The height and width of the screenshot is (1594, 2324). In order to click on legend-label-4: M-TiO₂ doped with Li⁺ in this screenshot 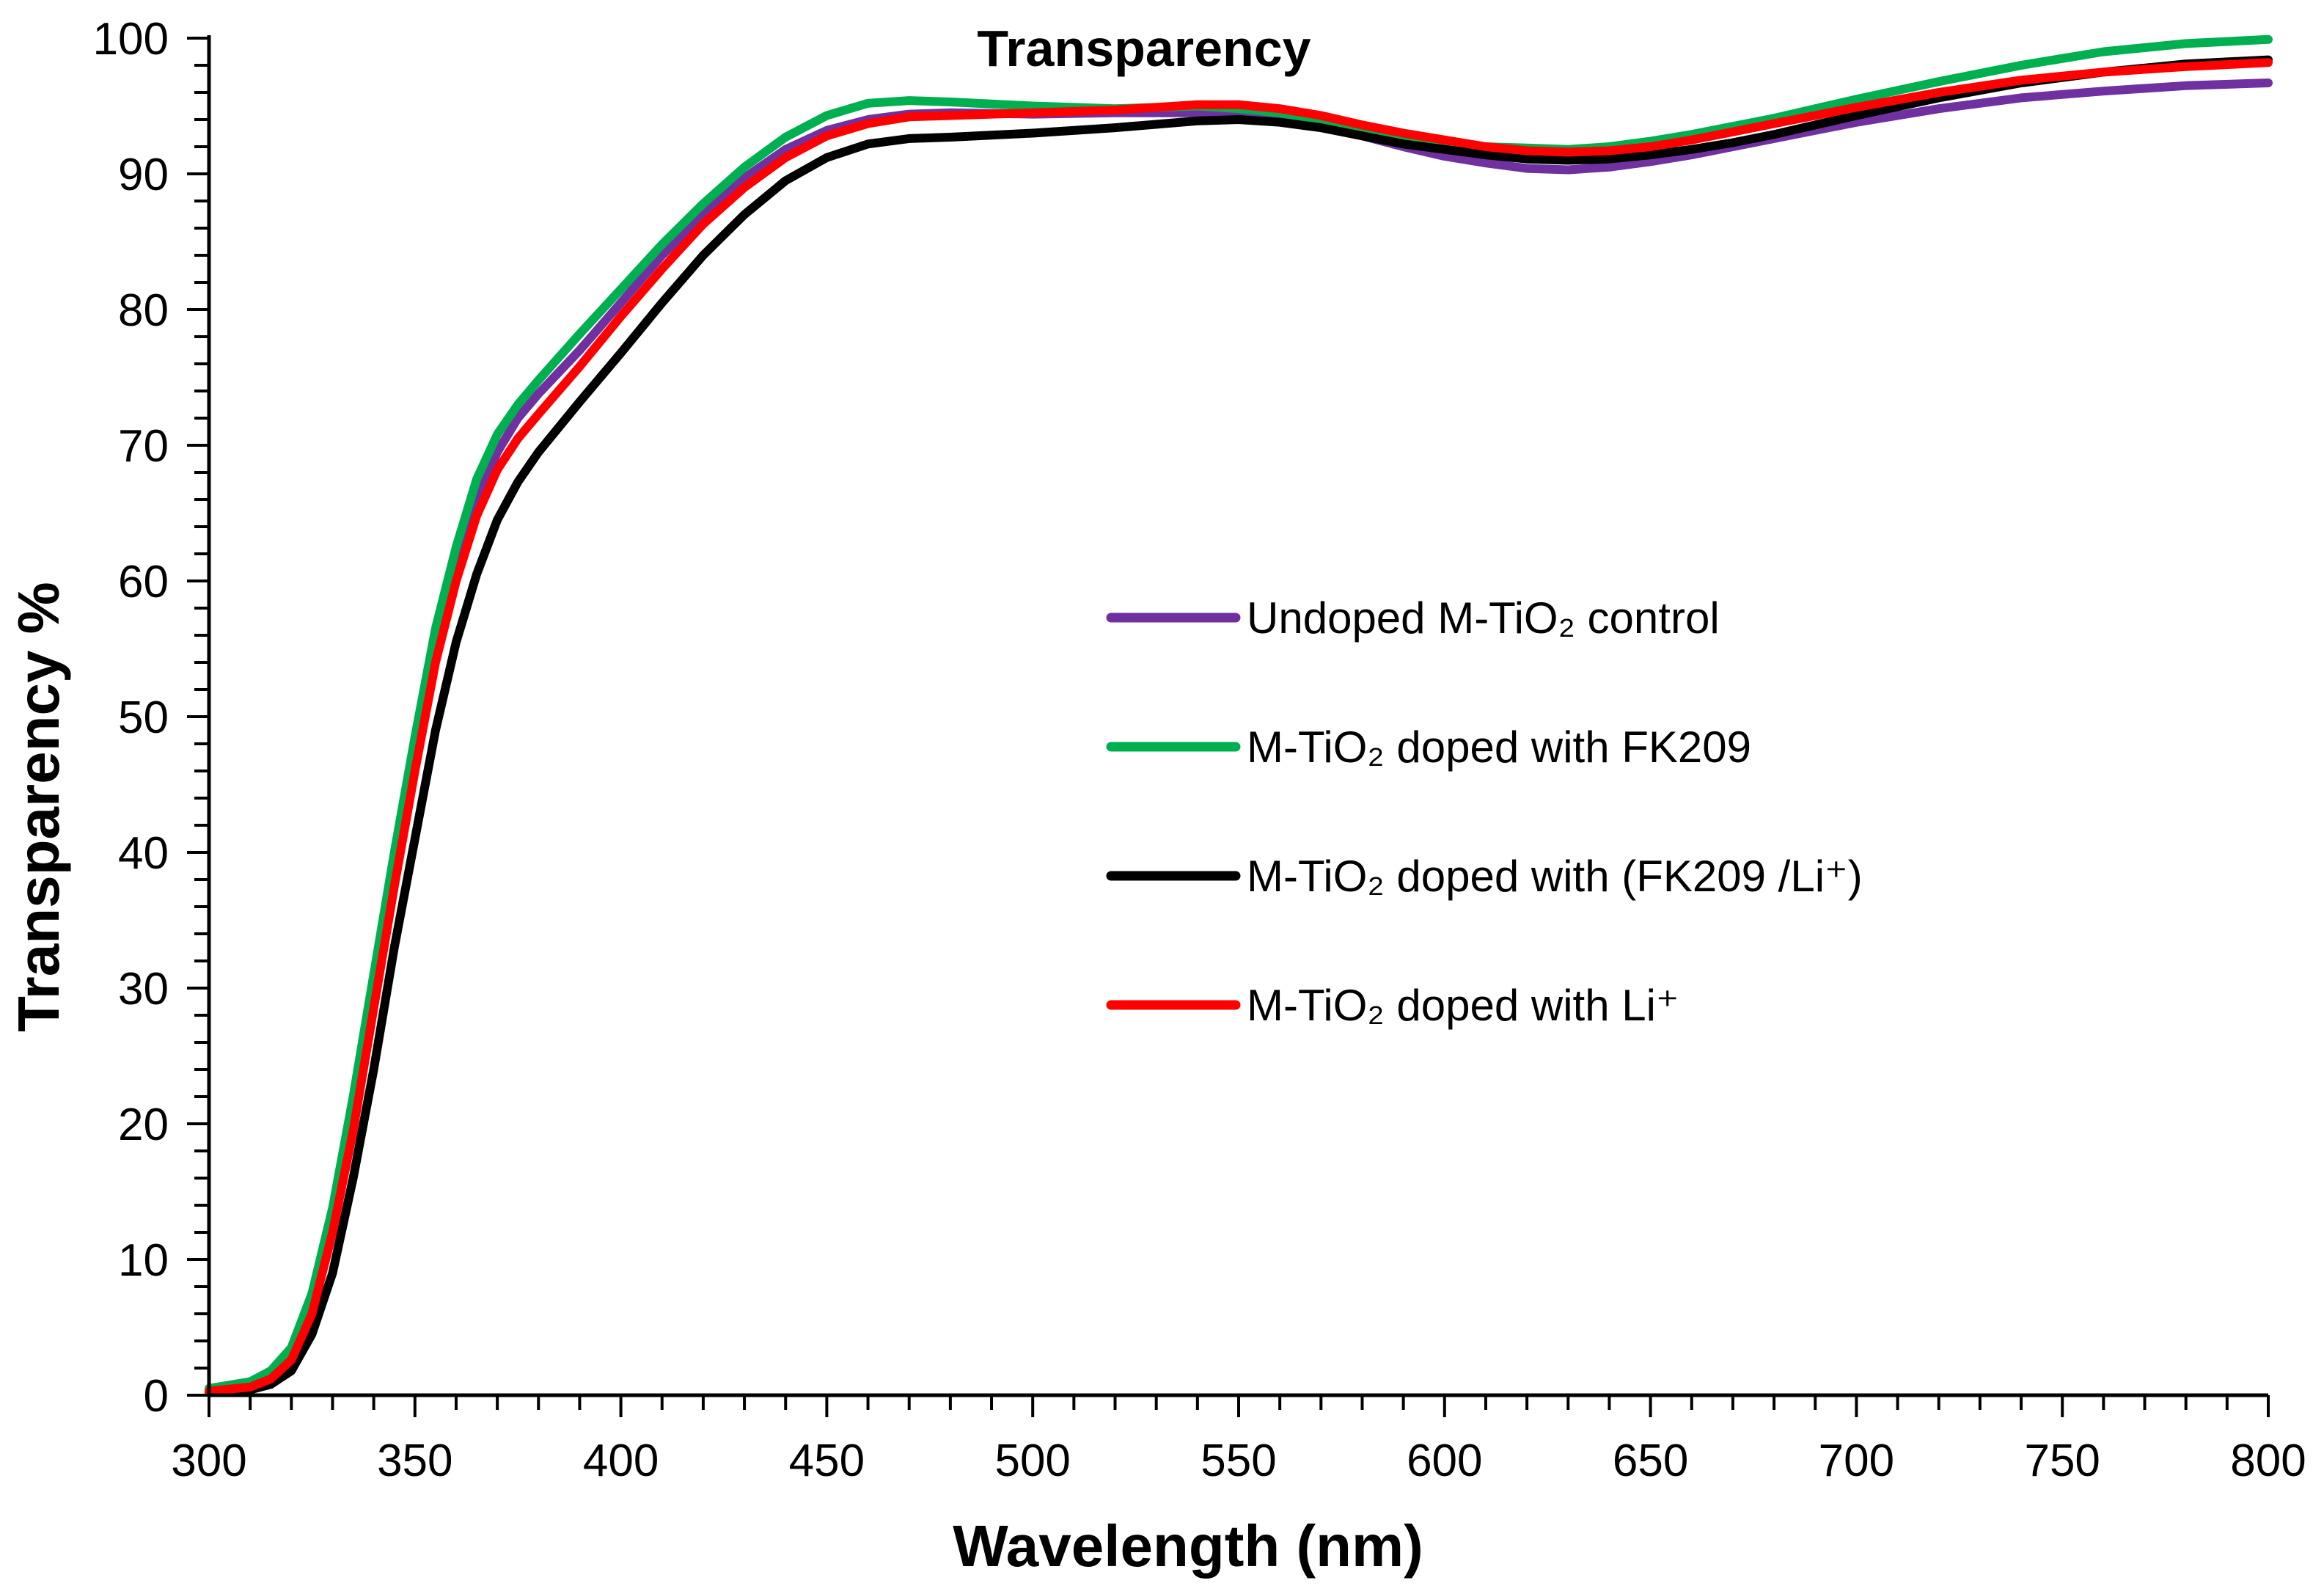, I will do `click(1463, 1006)`.